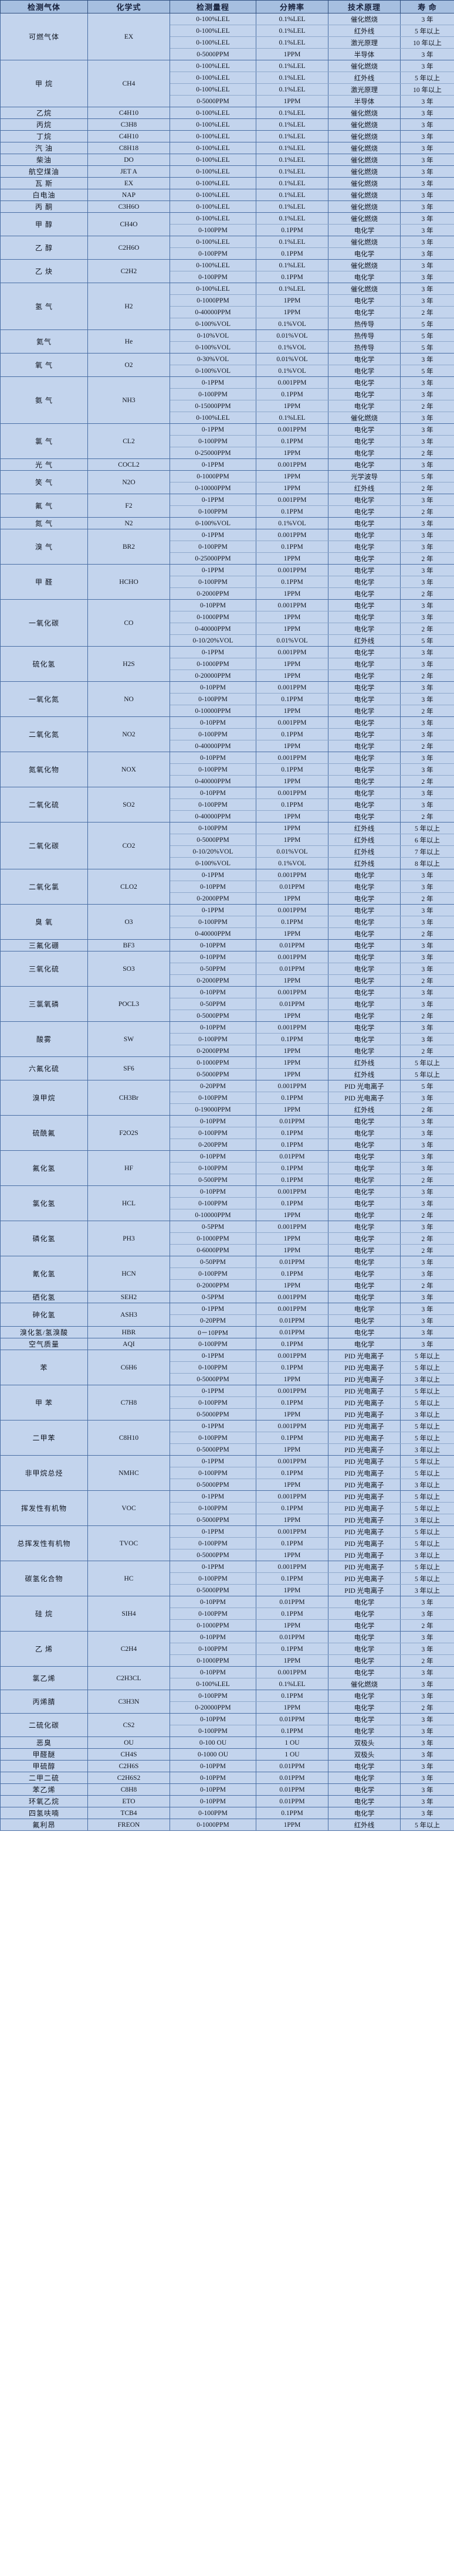  I want to click on cell-lifetime: 10 年以上, so click(427, 42).